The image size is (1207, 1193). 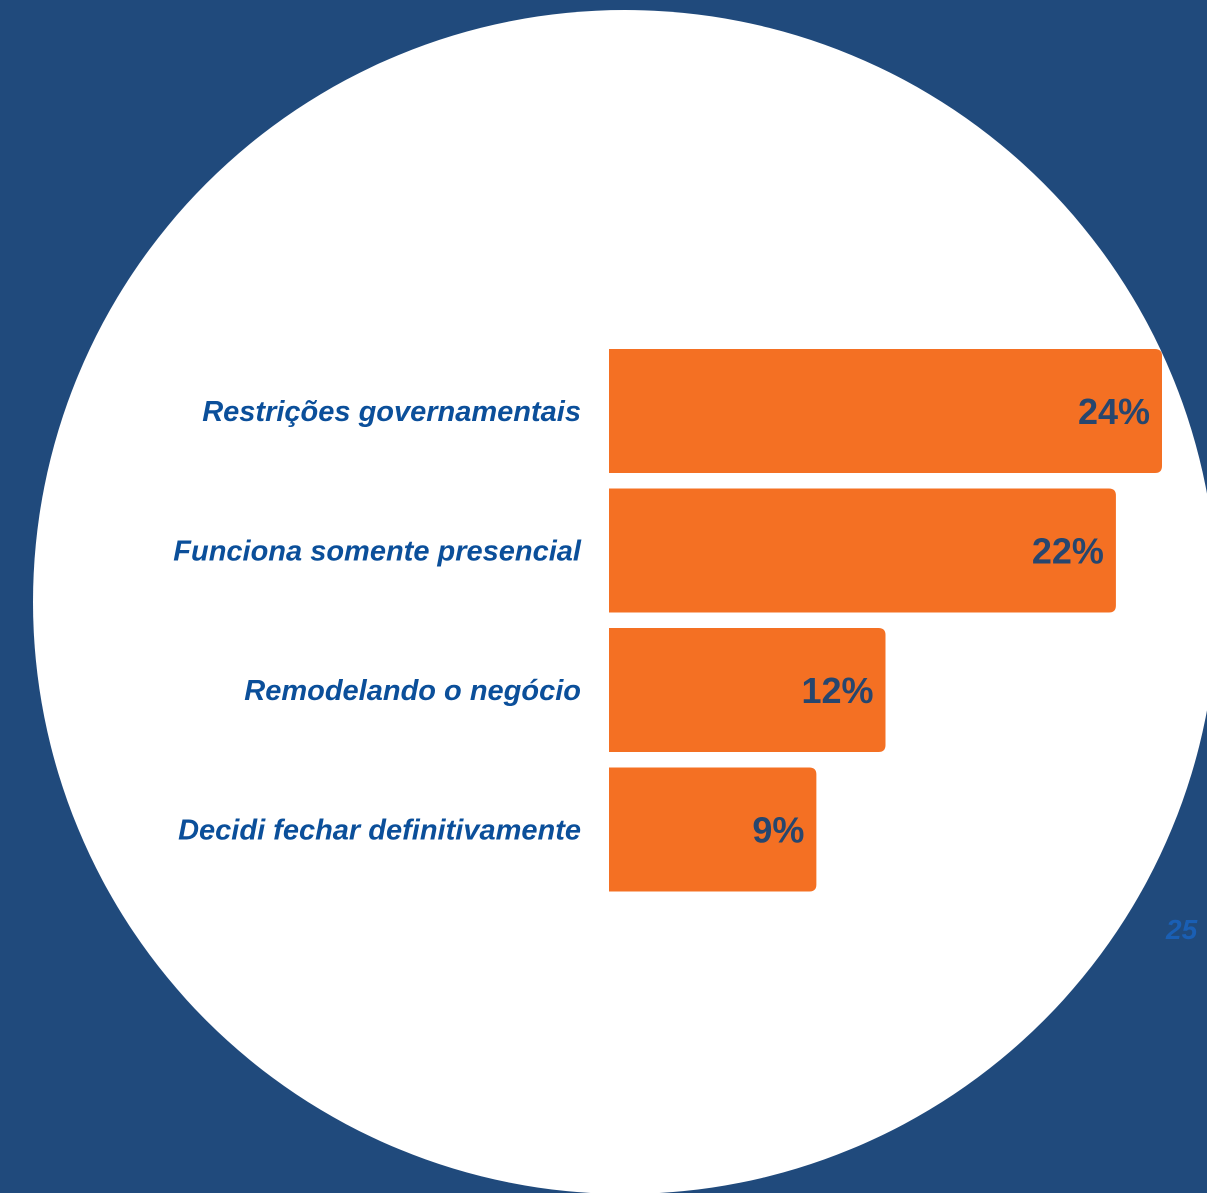 I want to click on value-label-1: 24%, so click(x=1114, y=411).